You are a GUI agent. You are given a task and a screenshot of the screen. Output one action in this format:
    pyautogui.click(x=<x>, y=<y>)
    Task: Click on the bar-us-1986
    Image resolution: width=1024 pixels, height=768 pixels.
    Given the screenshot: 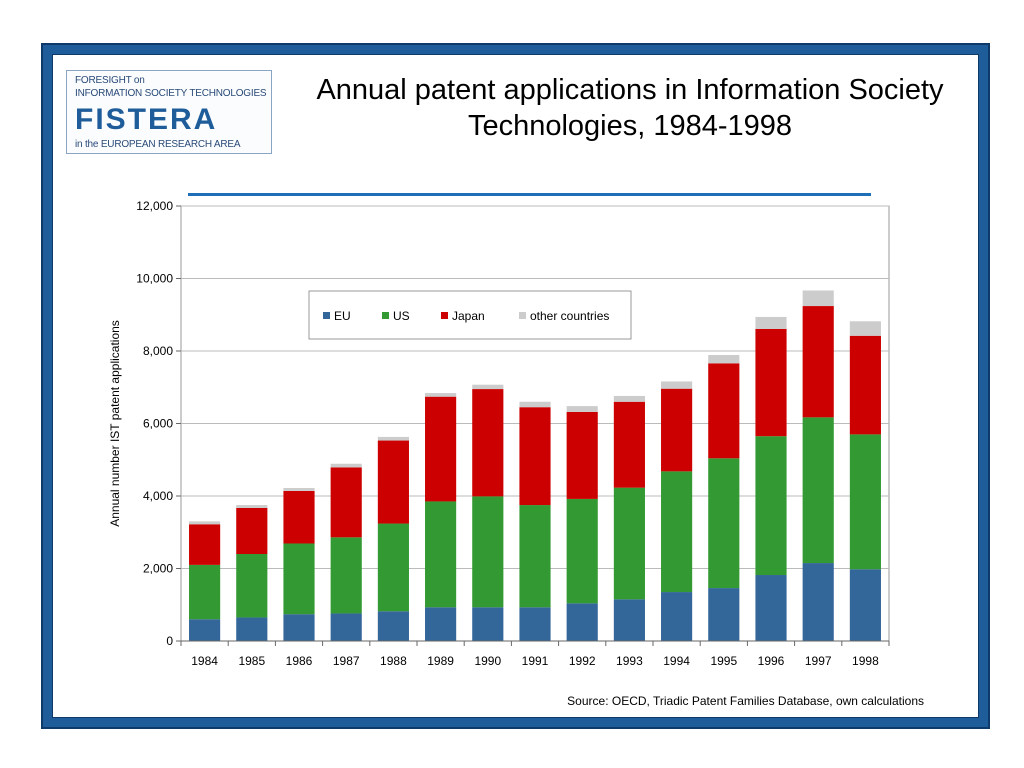 What is the action you would take?
    pyautogui.click(x=299, y=579)
    